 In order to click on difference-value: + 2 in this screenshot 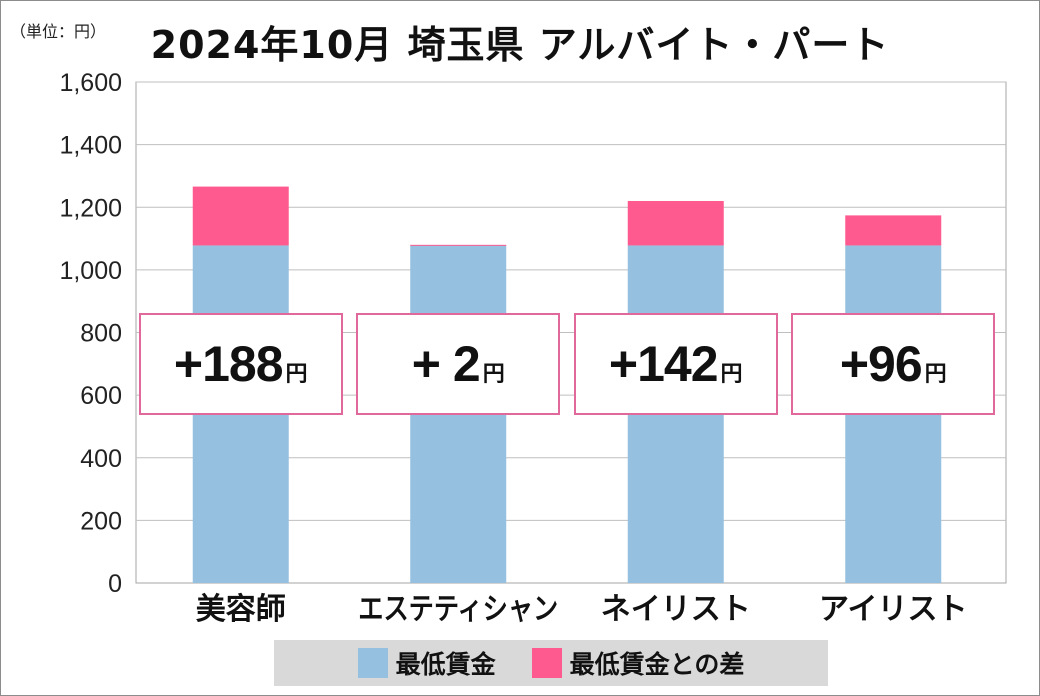, I will do `click(446, 364)`.